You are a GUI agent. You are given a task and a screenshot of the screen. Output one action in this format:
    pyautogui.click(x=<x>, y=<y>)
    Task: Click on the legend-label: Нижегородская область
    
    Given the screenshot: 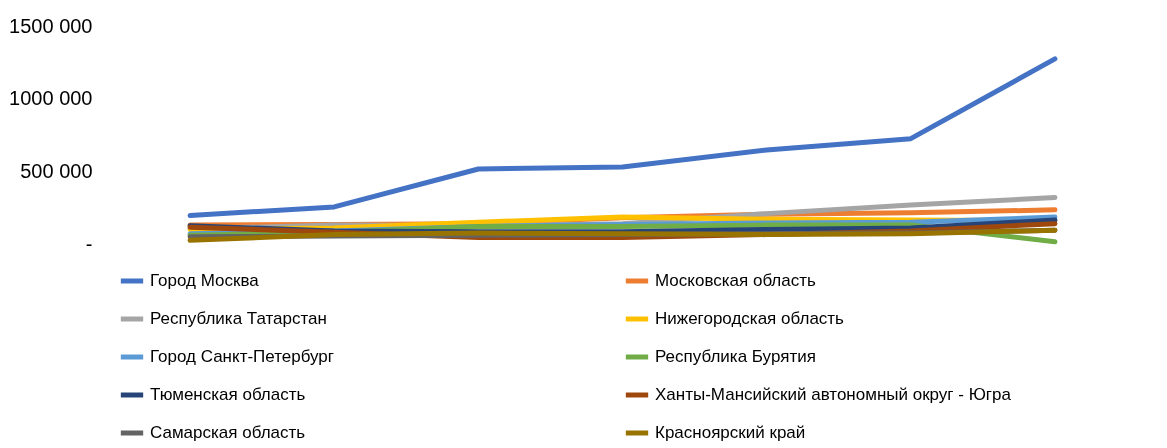 What is the action you would take?
    pyautogui.click(x=750, y=318)
    